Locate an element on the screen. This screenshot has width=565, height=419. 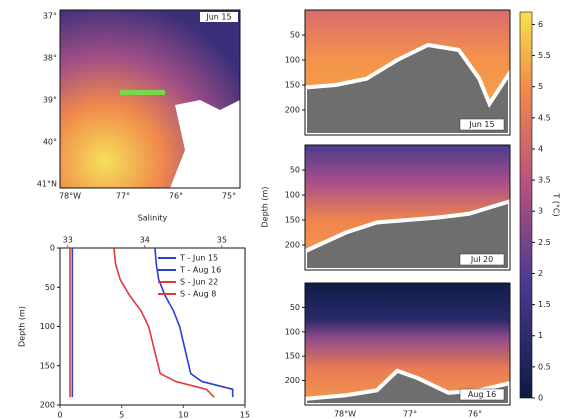
colorbar is located at coordinates (526, 205).